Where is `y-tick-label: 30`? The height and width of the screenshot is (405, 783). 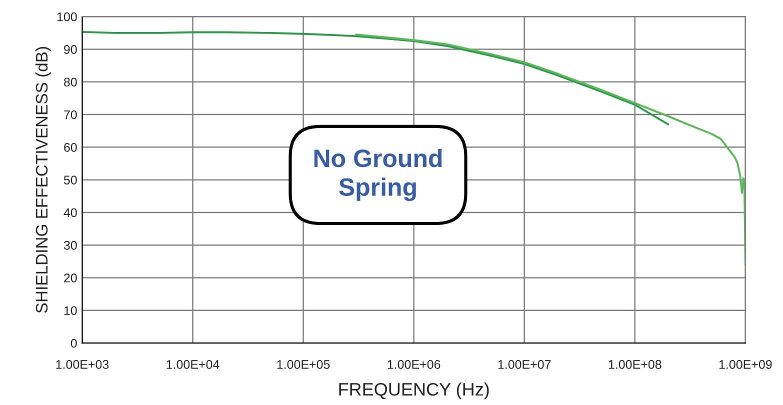 y-tick-label: 30 is located at coordinates (70, 245).